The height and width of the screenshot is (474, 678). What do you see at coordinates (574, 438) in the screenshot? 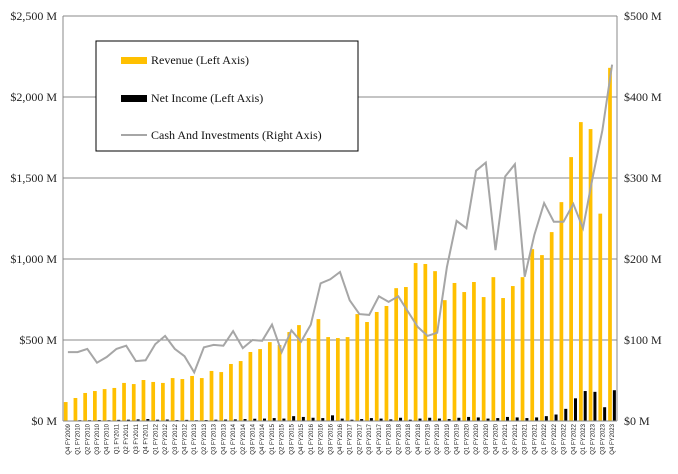
I see `x-tick-label: Q4 FY2022` at bounding box center [574, 438].